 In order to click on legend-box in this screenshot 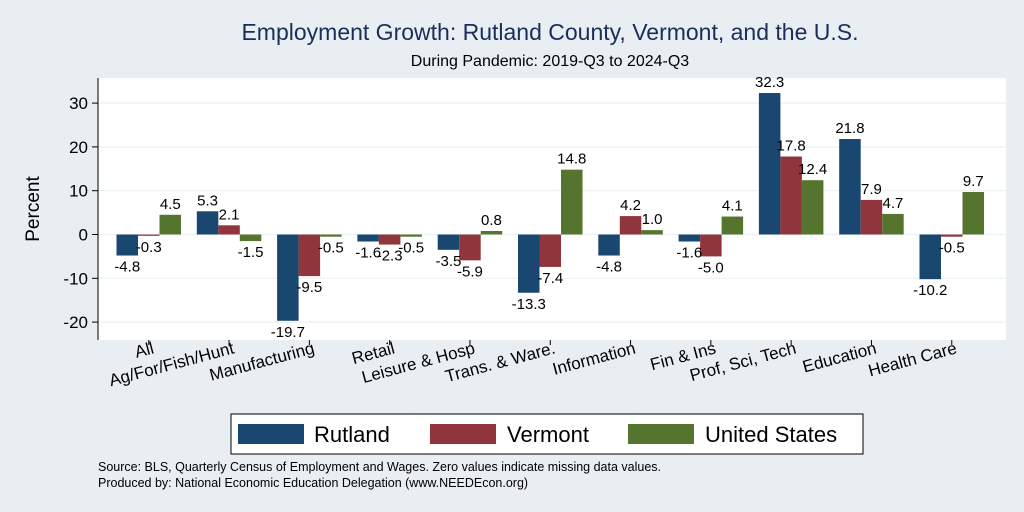, I will do `click(547, 434)`.